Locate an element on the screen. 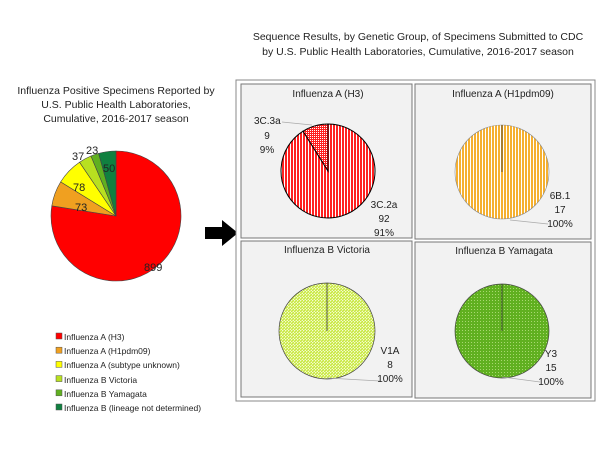 The height and width of the screenshot is (450, 600). legend-label-victoria: Influenza B Victoria is located at coordinates (100, 380).